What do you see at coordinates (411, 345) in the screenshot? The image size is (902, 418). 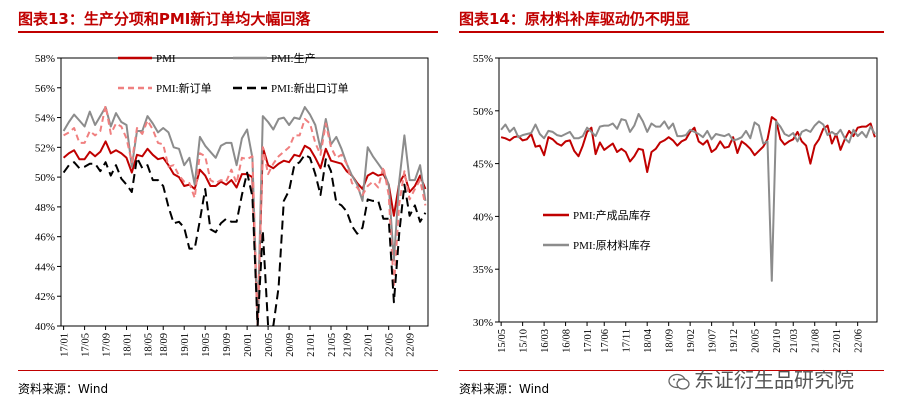 I see `x-tick-label: 22/09` at bounding box center [411, 345].